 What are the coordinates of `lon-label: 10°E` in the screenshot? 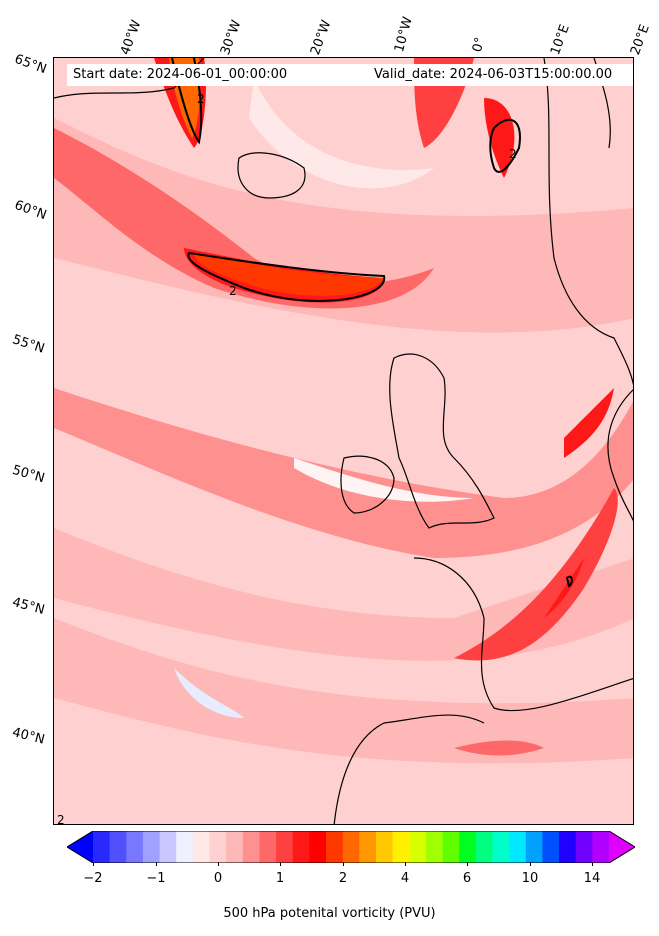 It's located at (560, 40).